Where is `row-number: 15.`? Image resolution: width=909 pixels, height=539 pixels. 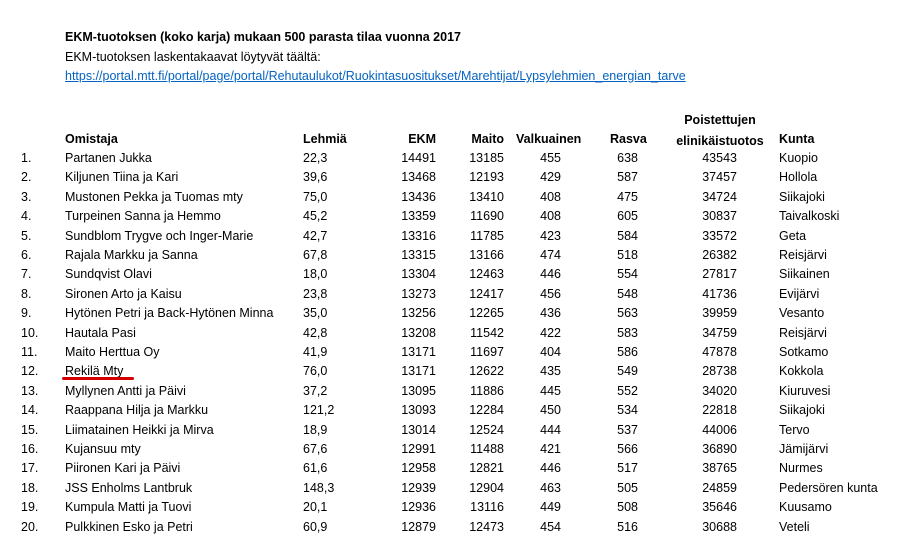
row-number: 15. is located at coordinates (30, 429).